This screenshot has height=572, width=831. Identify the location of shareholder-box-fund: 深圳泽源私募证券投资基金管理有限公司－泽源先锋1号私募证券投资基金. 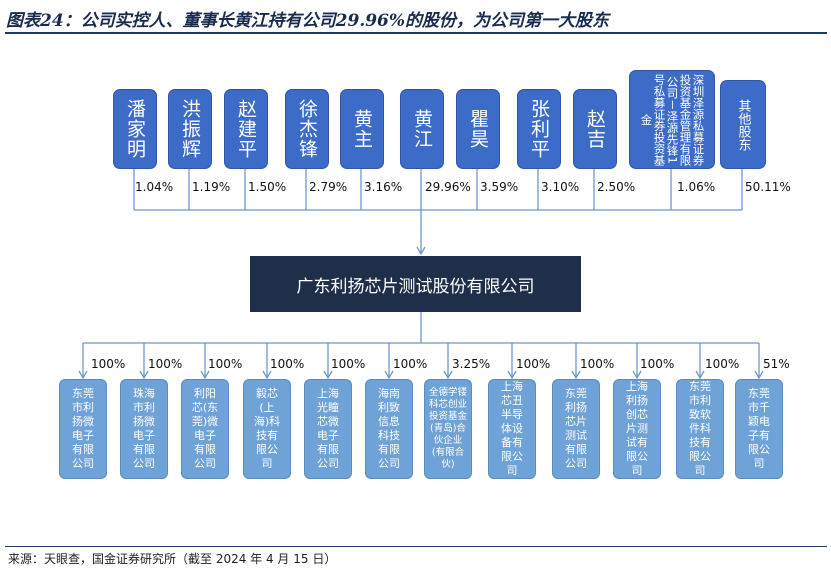
(672, 119).